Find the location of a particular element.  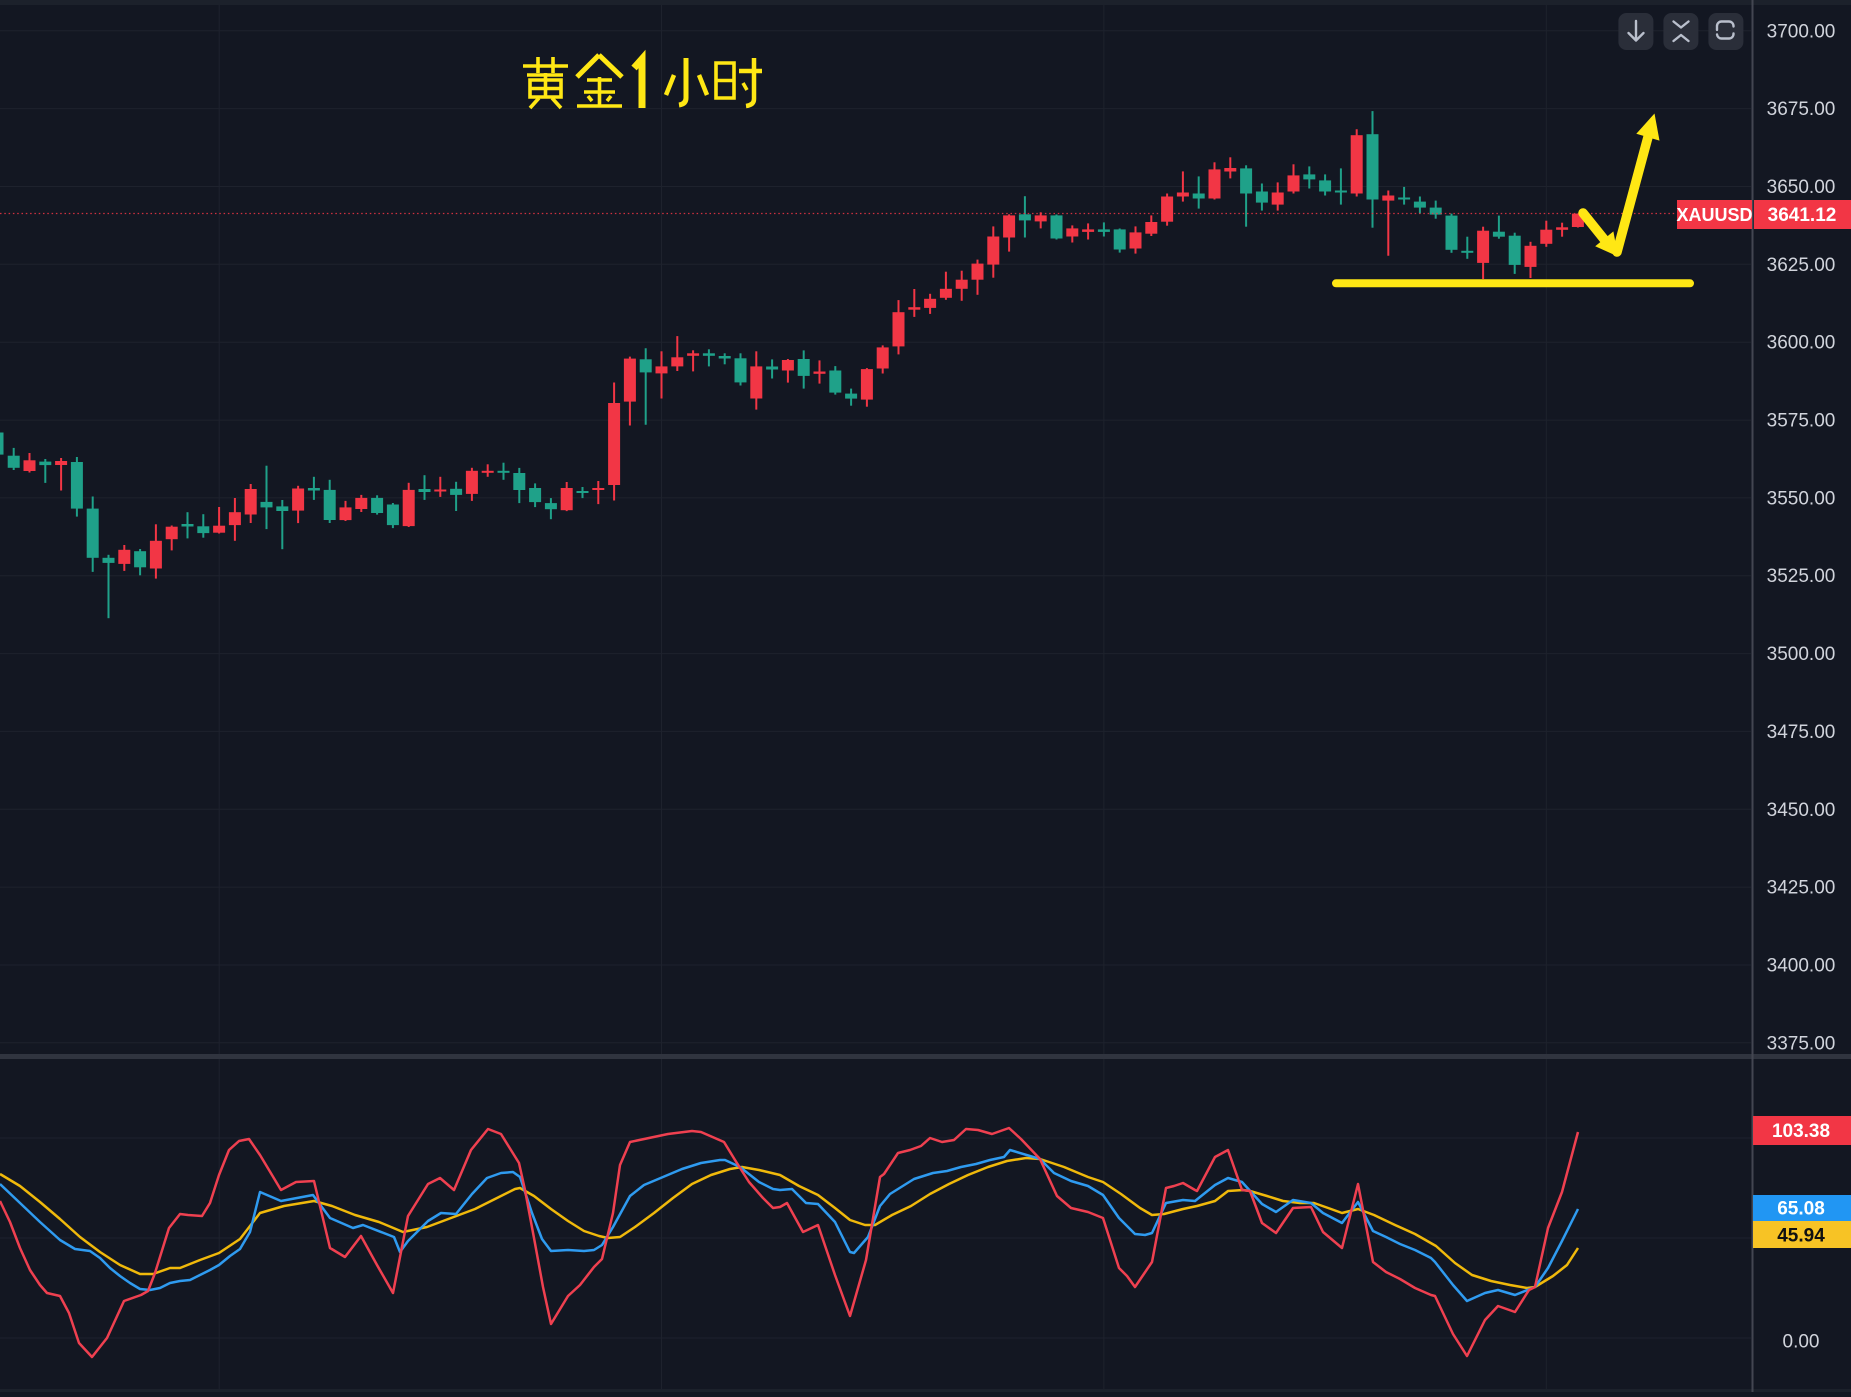

svg-text: 3650.00 is located at coordinates (1801, 187).